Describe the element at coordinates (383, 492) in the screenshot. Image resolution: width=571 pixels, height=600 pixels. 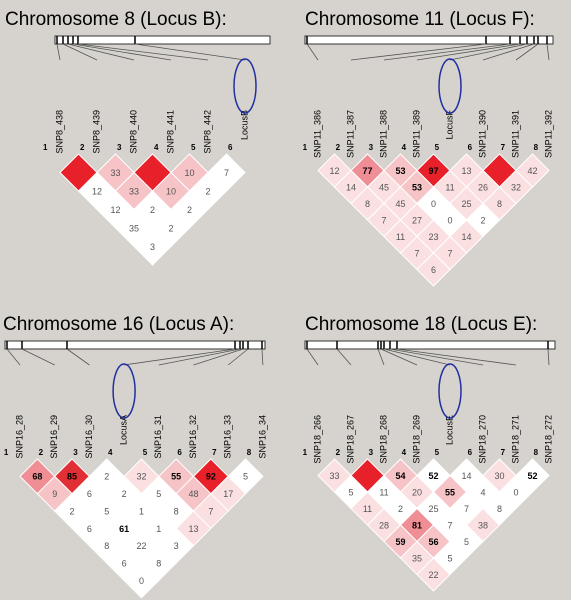
I see `ld-value: 11` at that location.